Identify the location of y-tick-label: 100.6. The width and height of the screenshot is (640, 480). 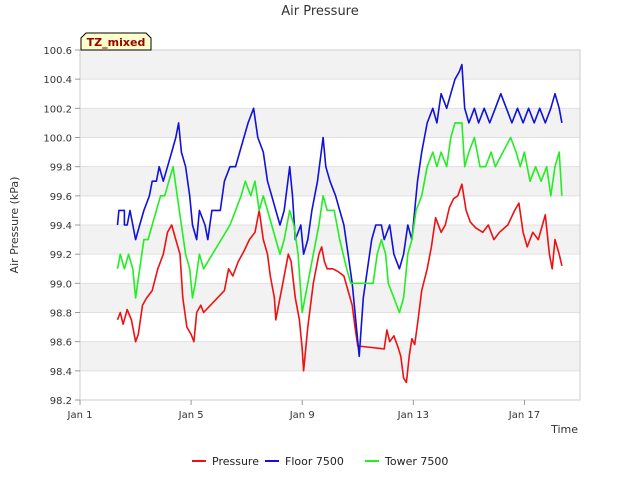
(57, 51).